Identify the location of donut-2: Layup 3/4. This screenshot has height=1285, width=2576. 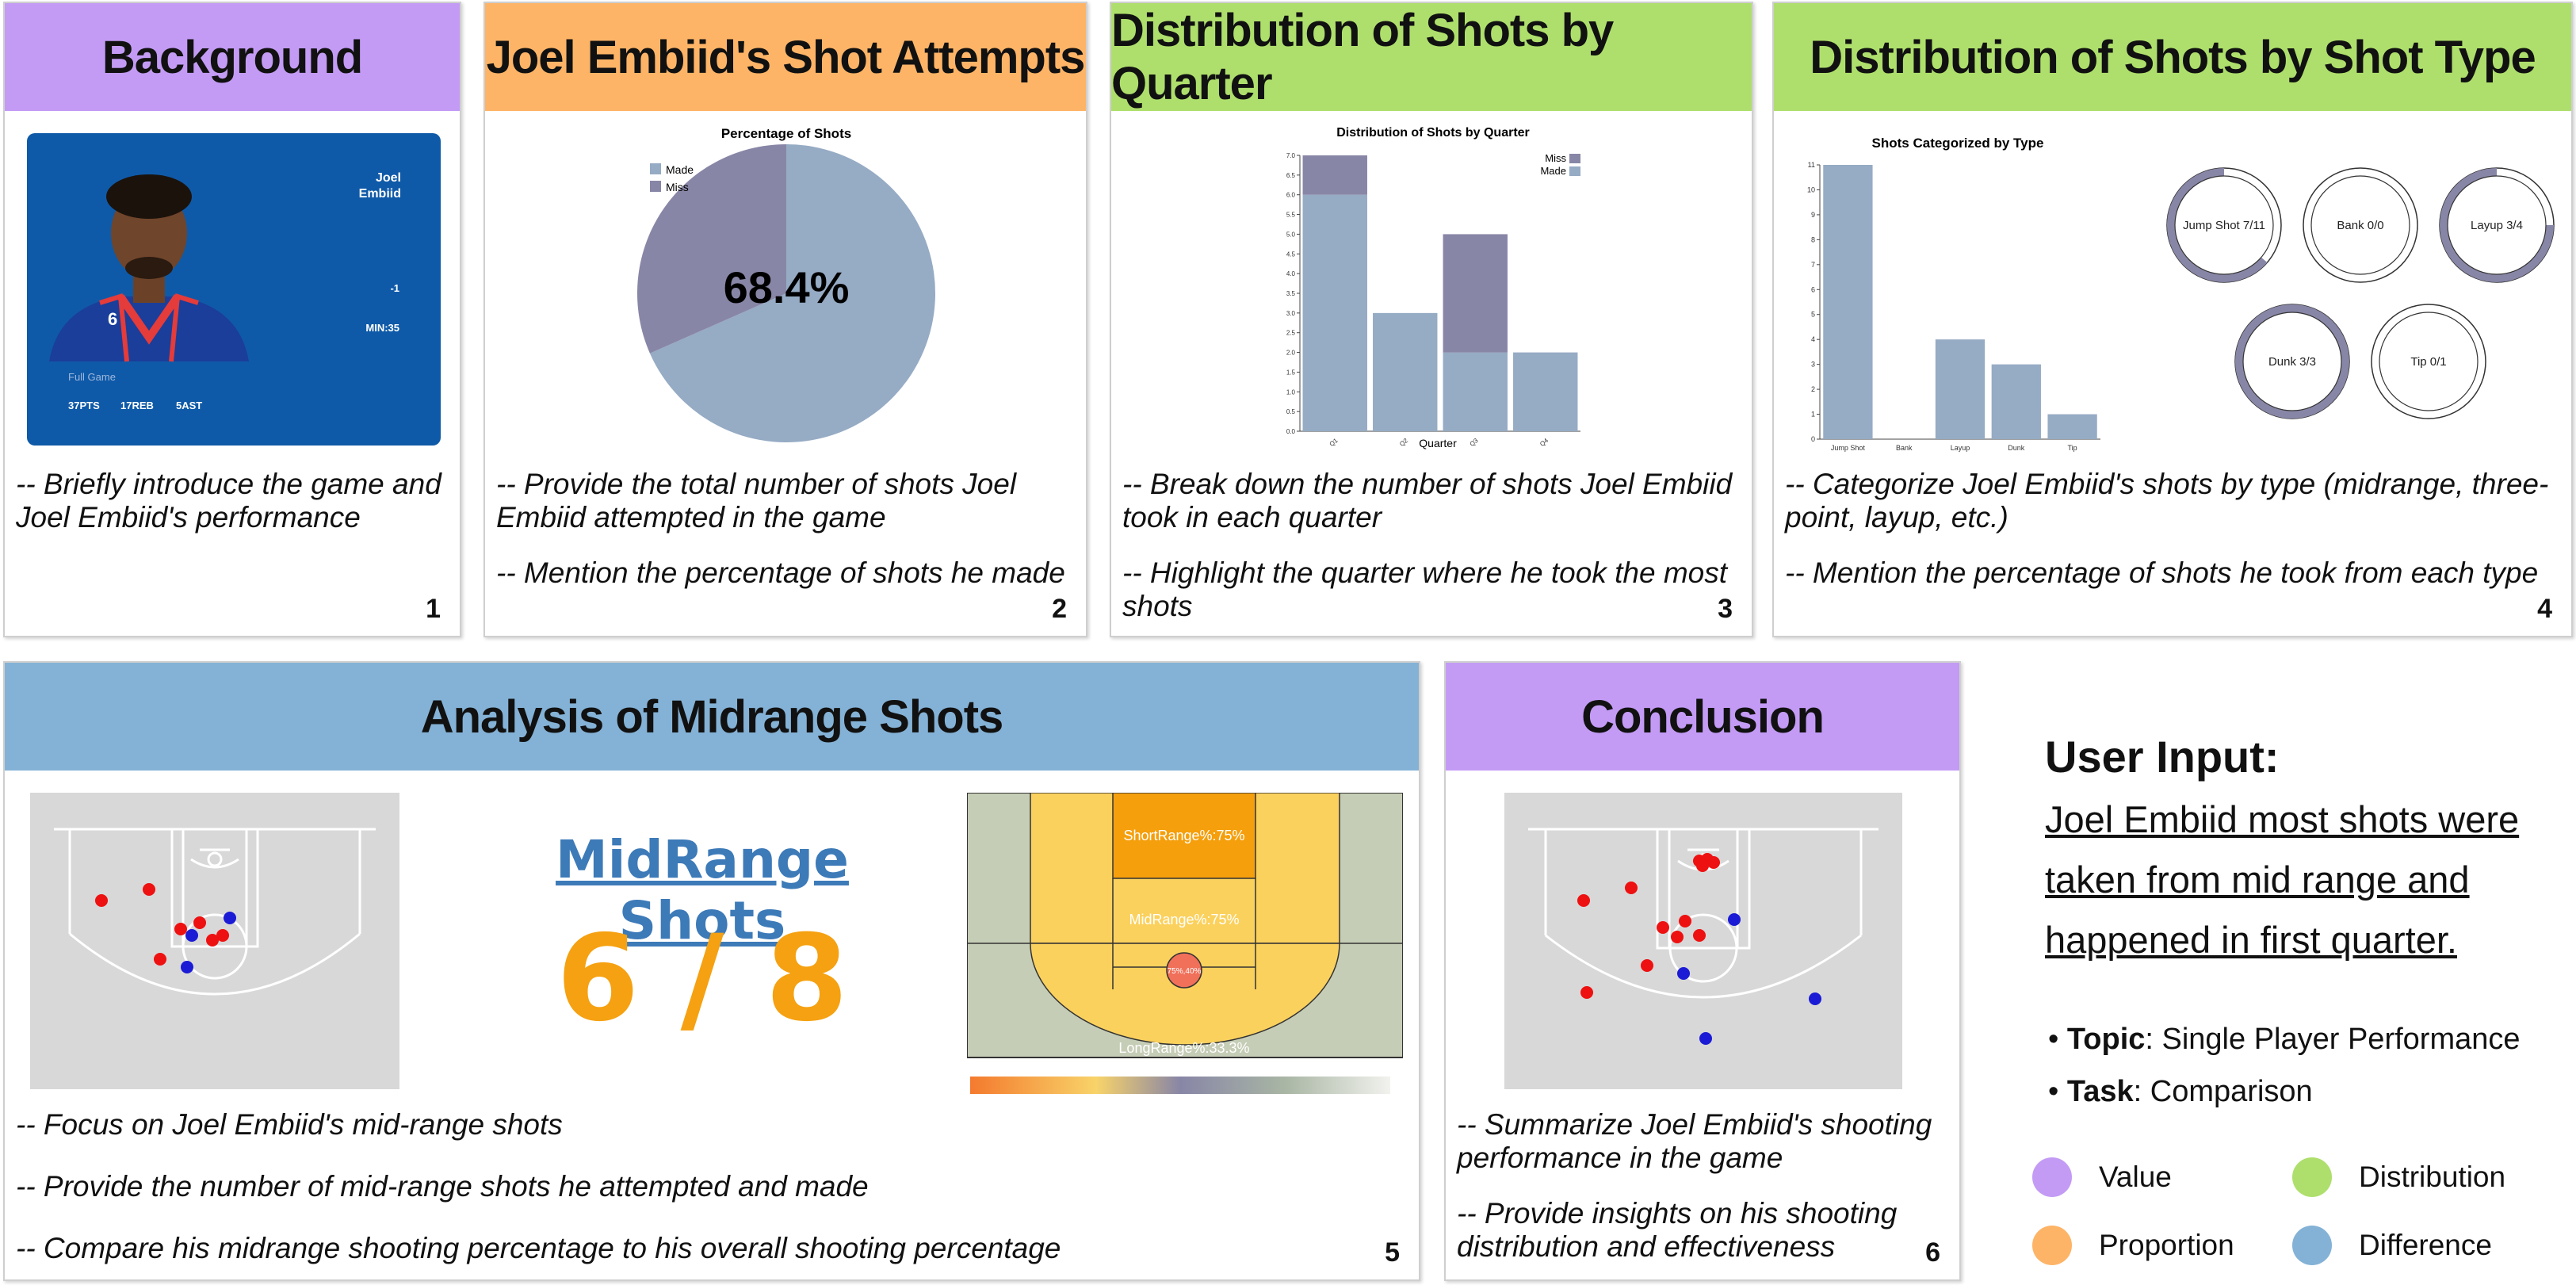
(2497, 225).